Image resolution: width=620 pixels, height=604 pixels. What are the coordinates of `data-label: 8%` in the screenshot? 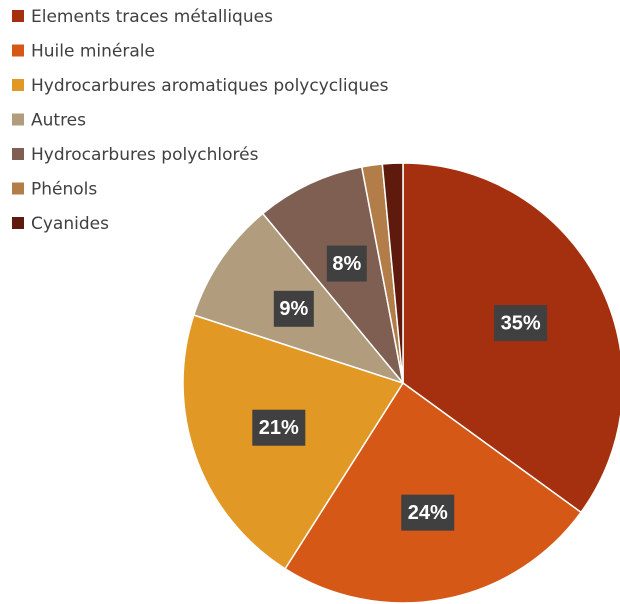 It's located at (346, 264).